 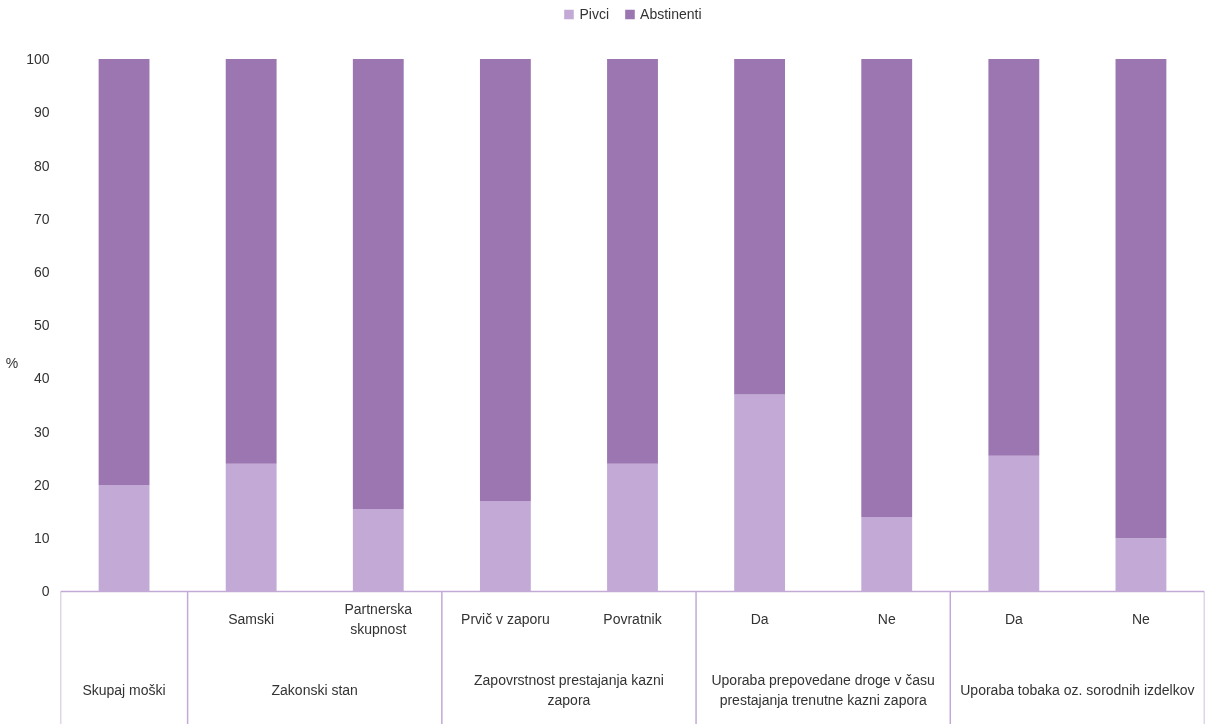 I want to click on y-tick-label: 10, so click(x=41, y=538).